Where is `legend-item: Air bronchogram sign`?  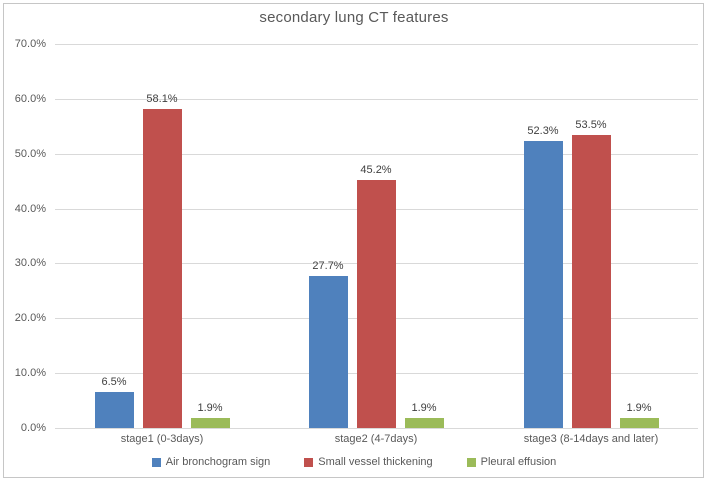 legend-item: Air bronchogram sign is located at coordinates (211, 462).